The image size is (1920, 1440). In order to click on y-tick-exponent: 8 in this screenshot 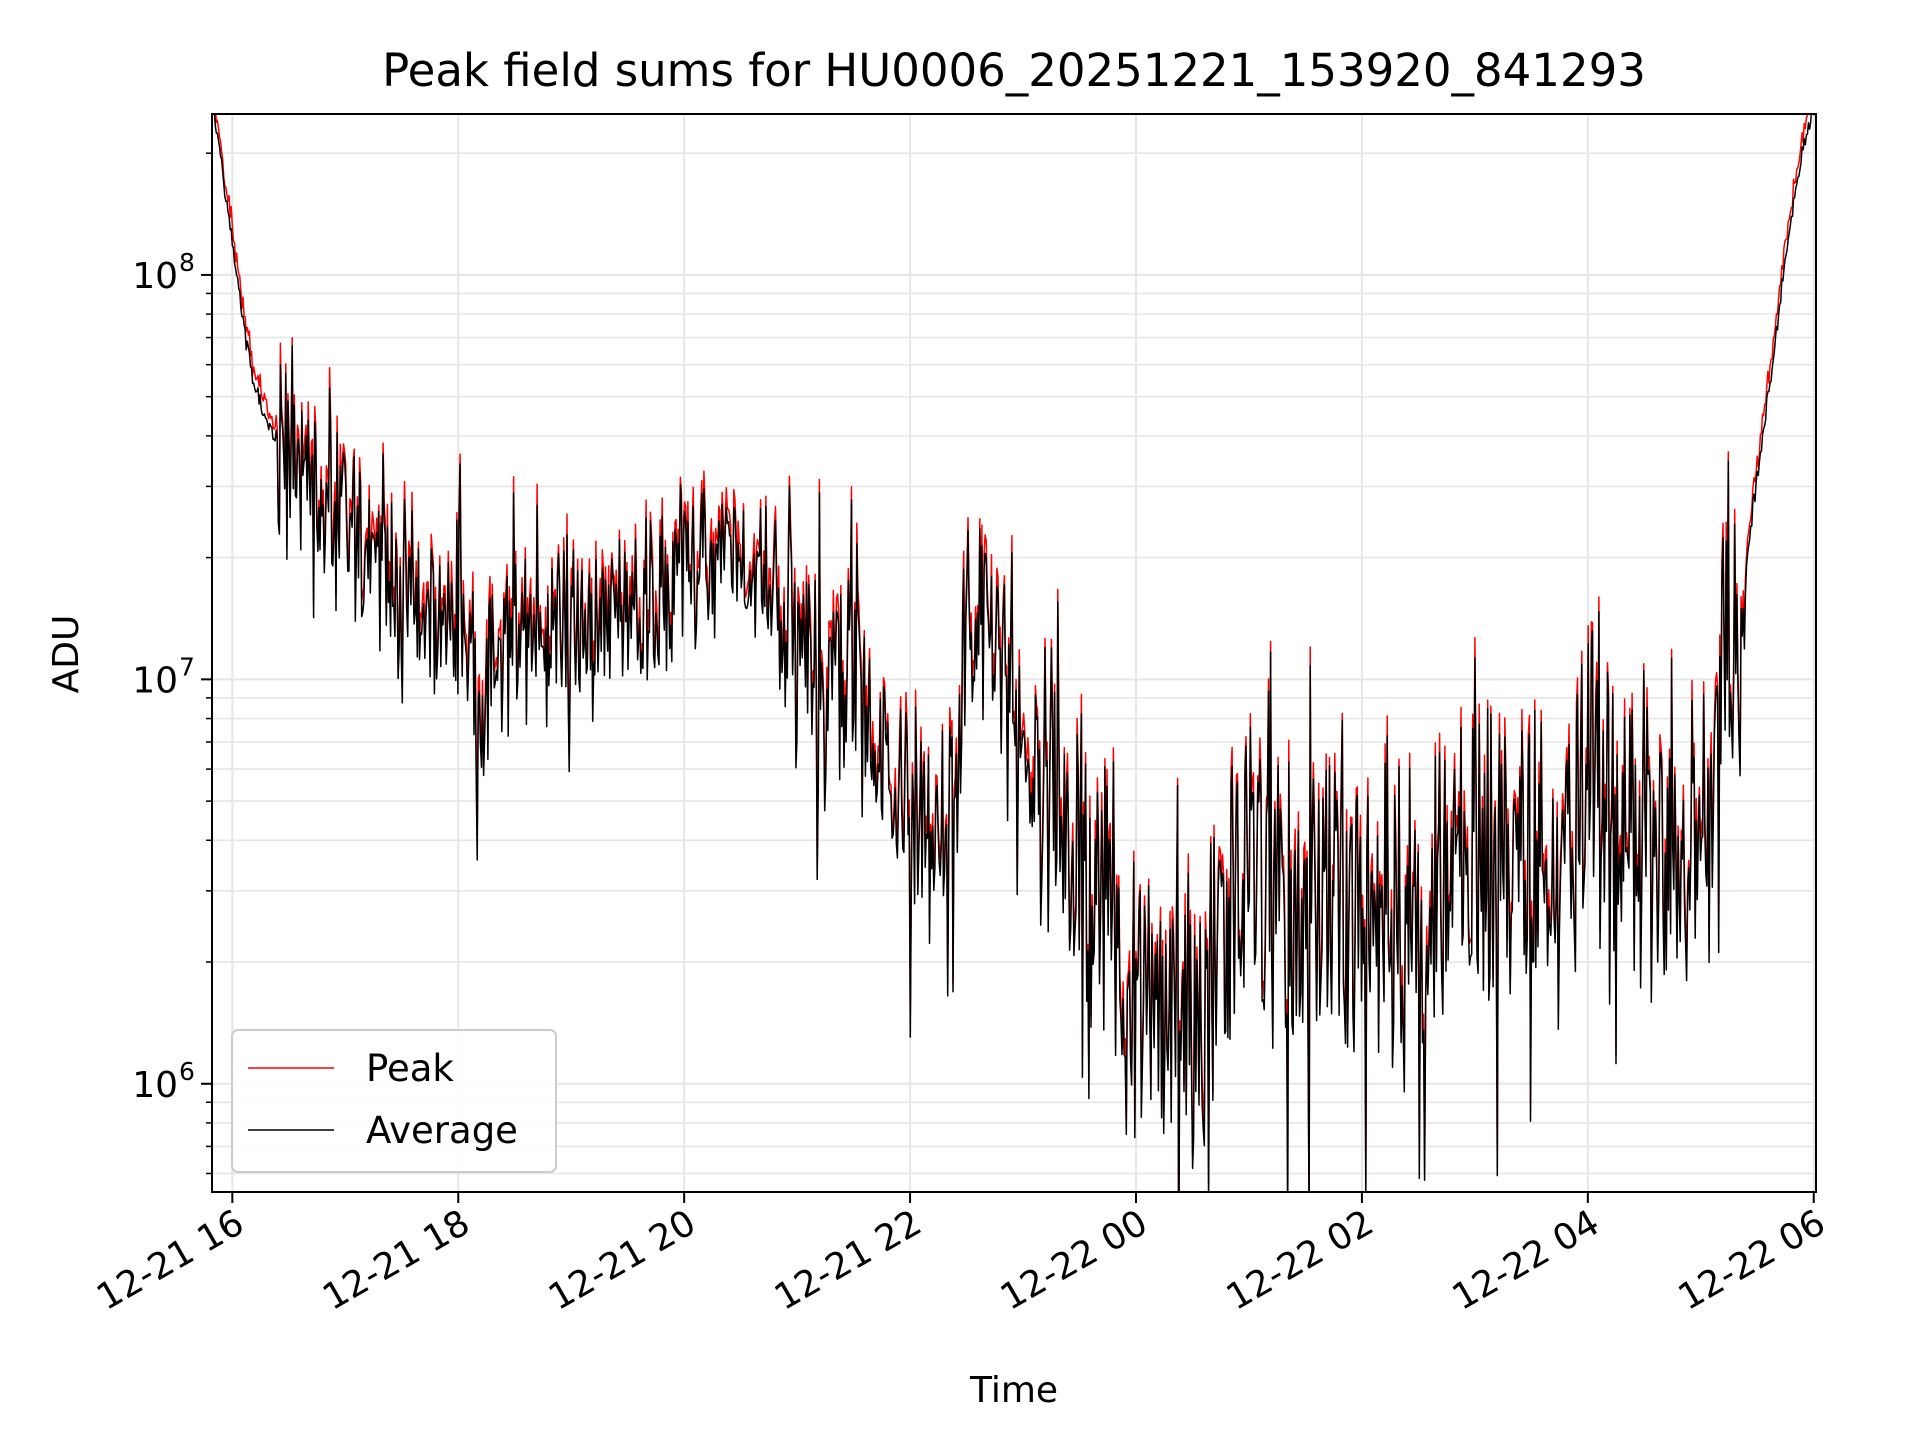, I will do `click(187, 262)`.